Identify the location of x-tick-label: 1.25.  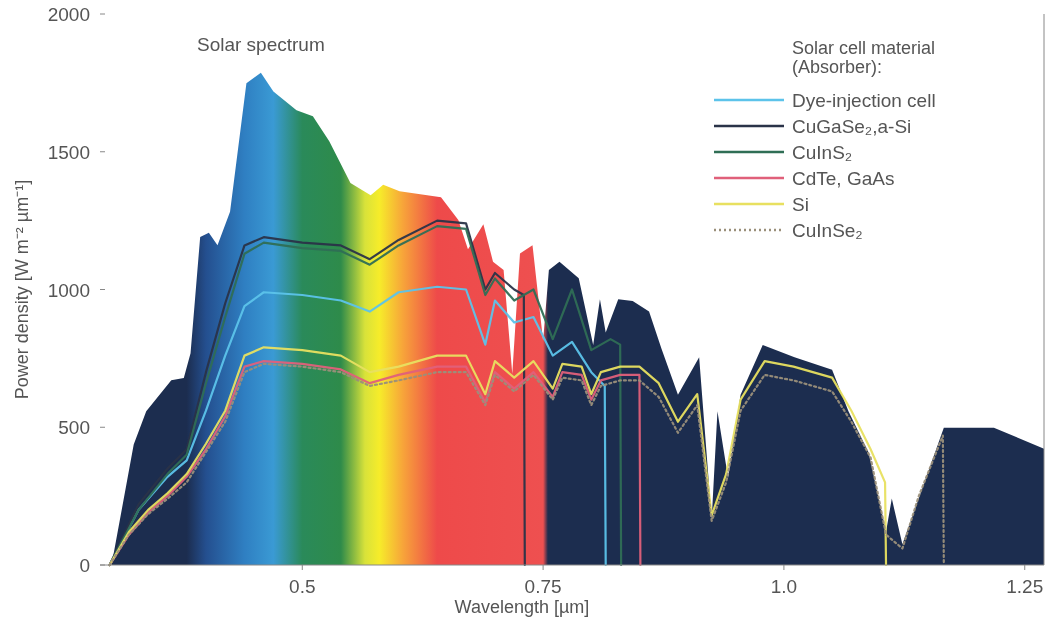
(1025, 586).